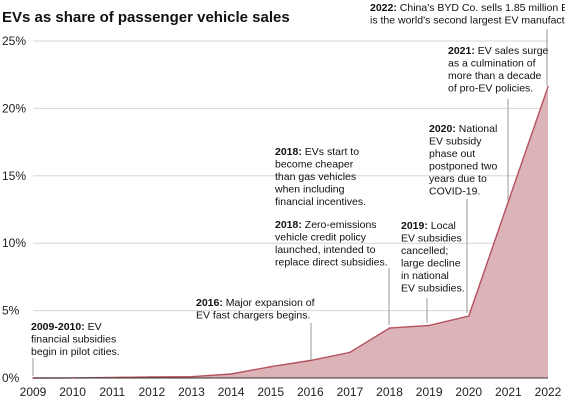 This screenshot has height=400, width=565. Describe the element at coordinates (424, 251) in the screenshot. I see `annotation-text: cancelled;` at that location.